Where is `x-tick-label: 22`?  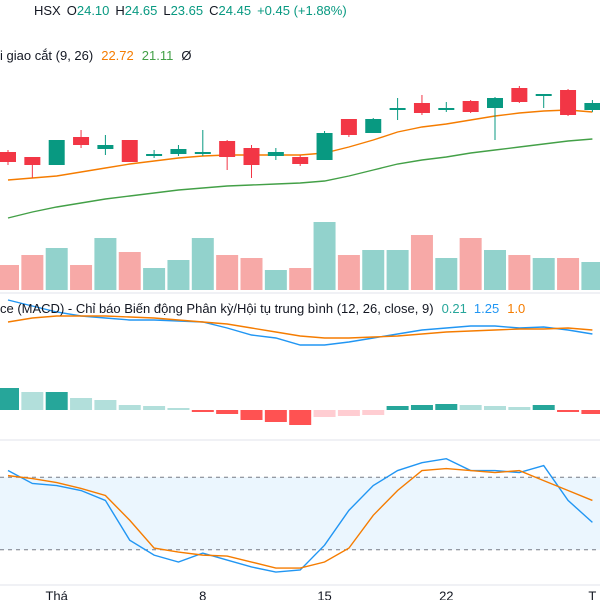
x-tick-label: 22 is located at coordinates (446, 594).